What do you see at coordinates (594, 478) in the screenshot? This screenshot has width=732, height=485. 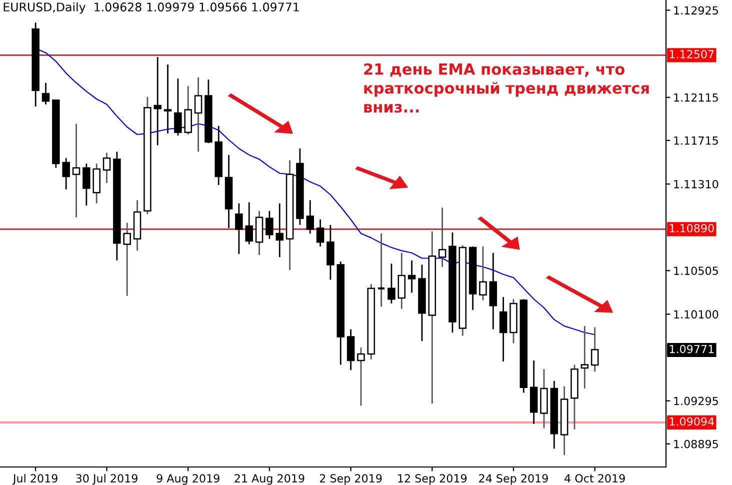 I see `x-tick-label: 4 Oct 2019` at bounding box center [594, 478].